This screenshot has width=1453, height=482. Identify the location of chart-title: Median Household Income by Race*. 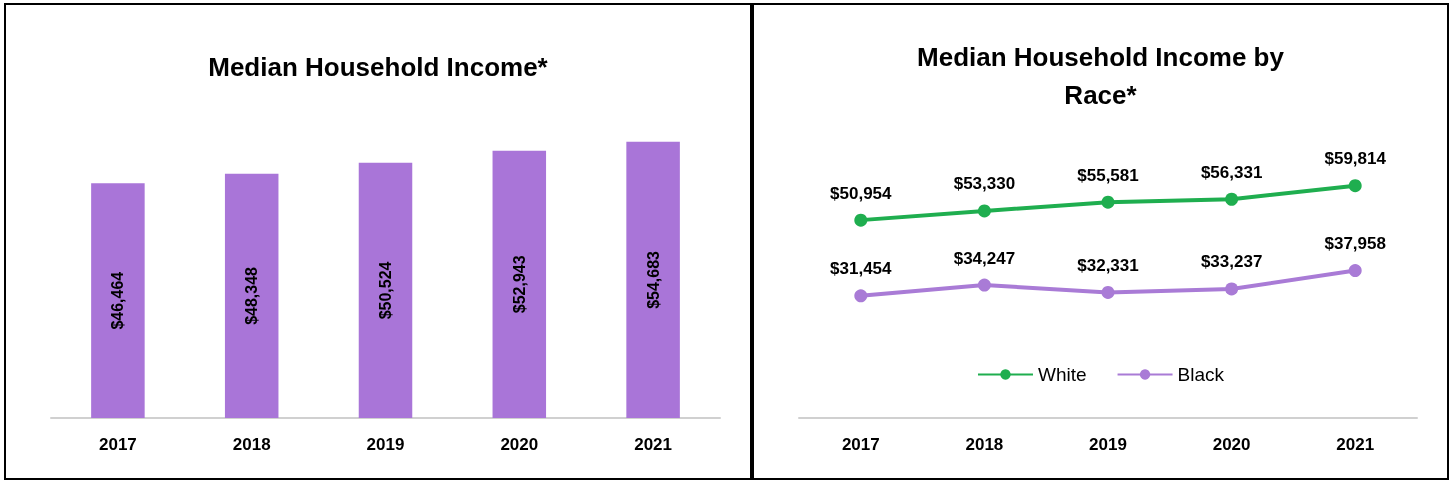
(1101, 76).